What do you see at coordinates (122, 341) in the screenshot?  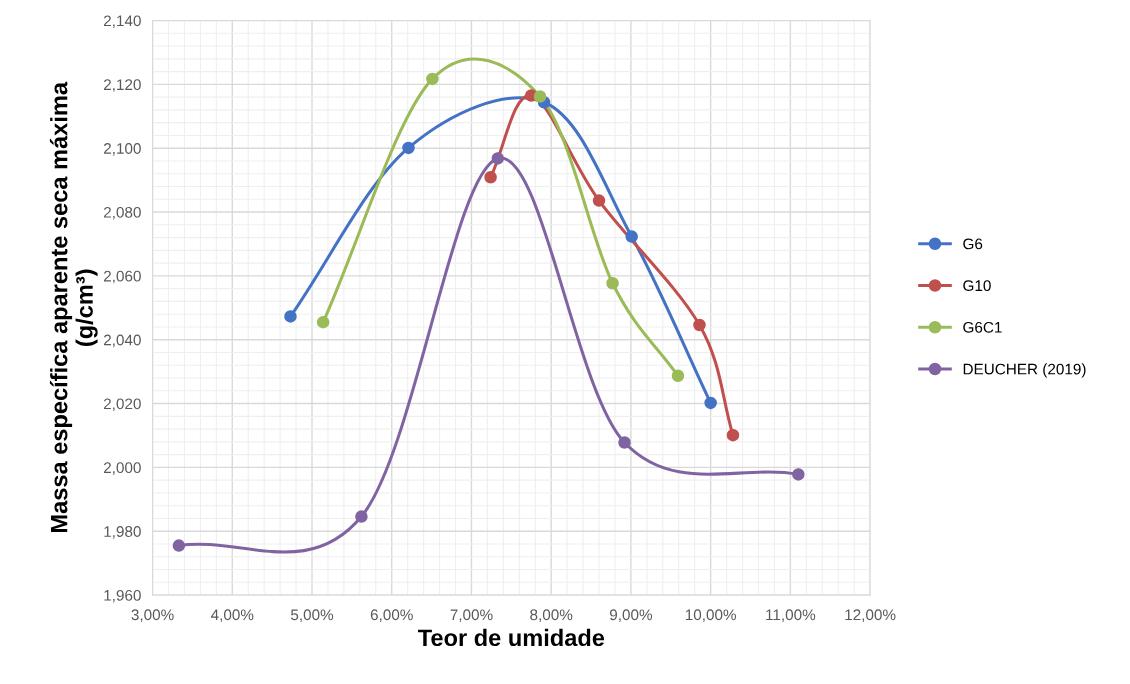 I see `y-tick-label: 2,040` at bounding box center [122, 341].